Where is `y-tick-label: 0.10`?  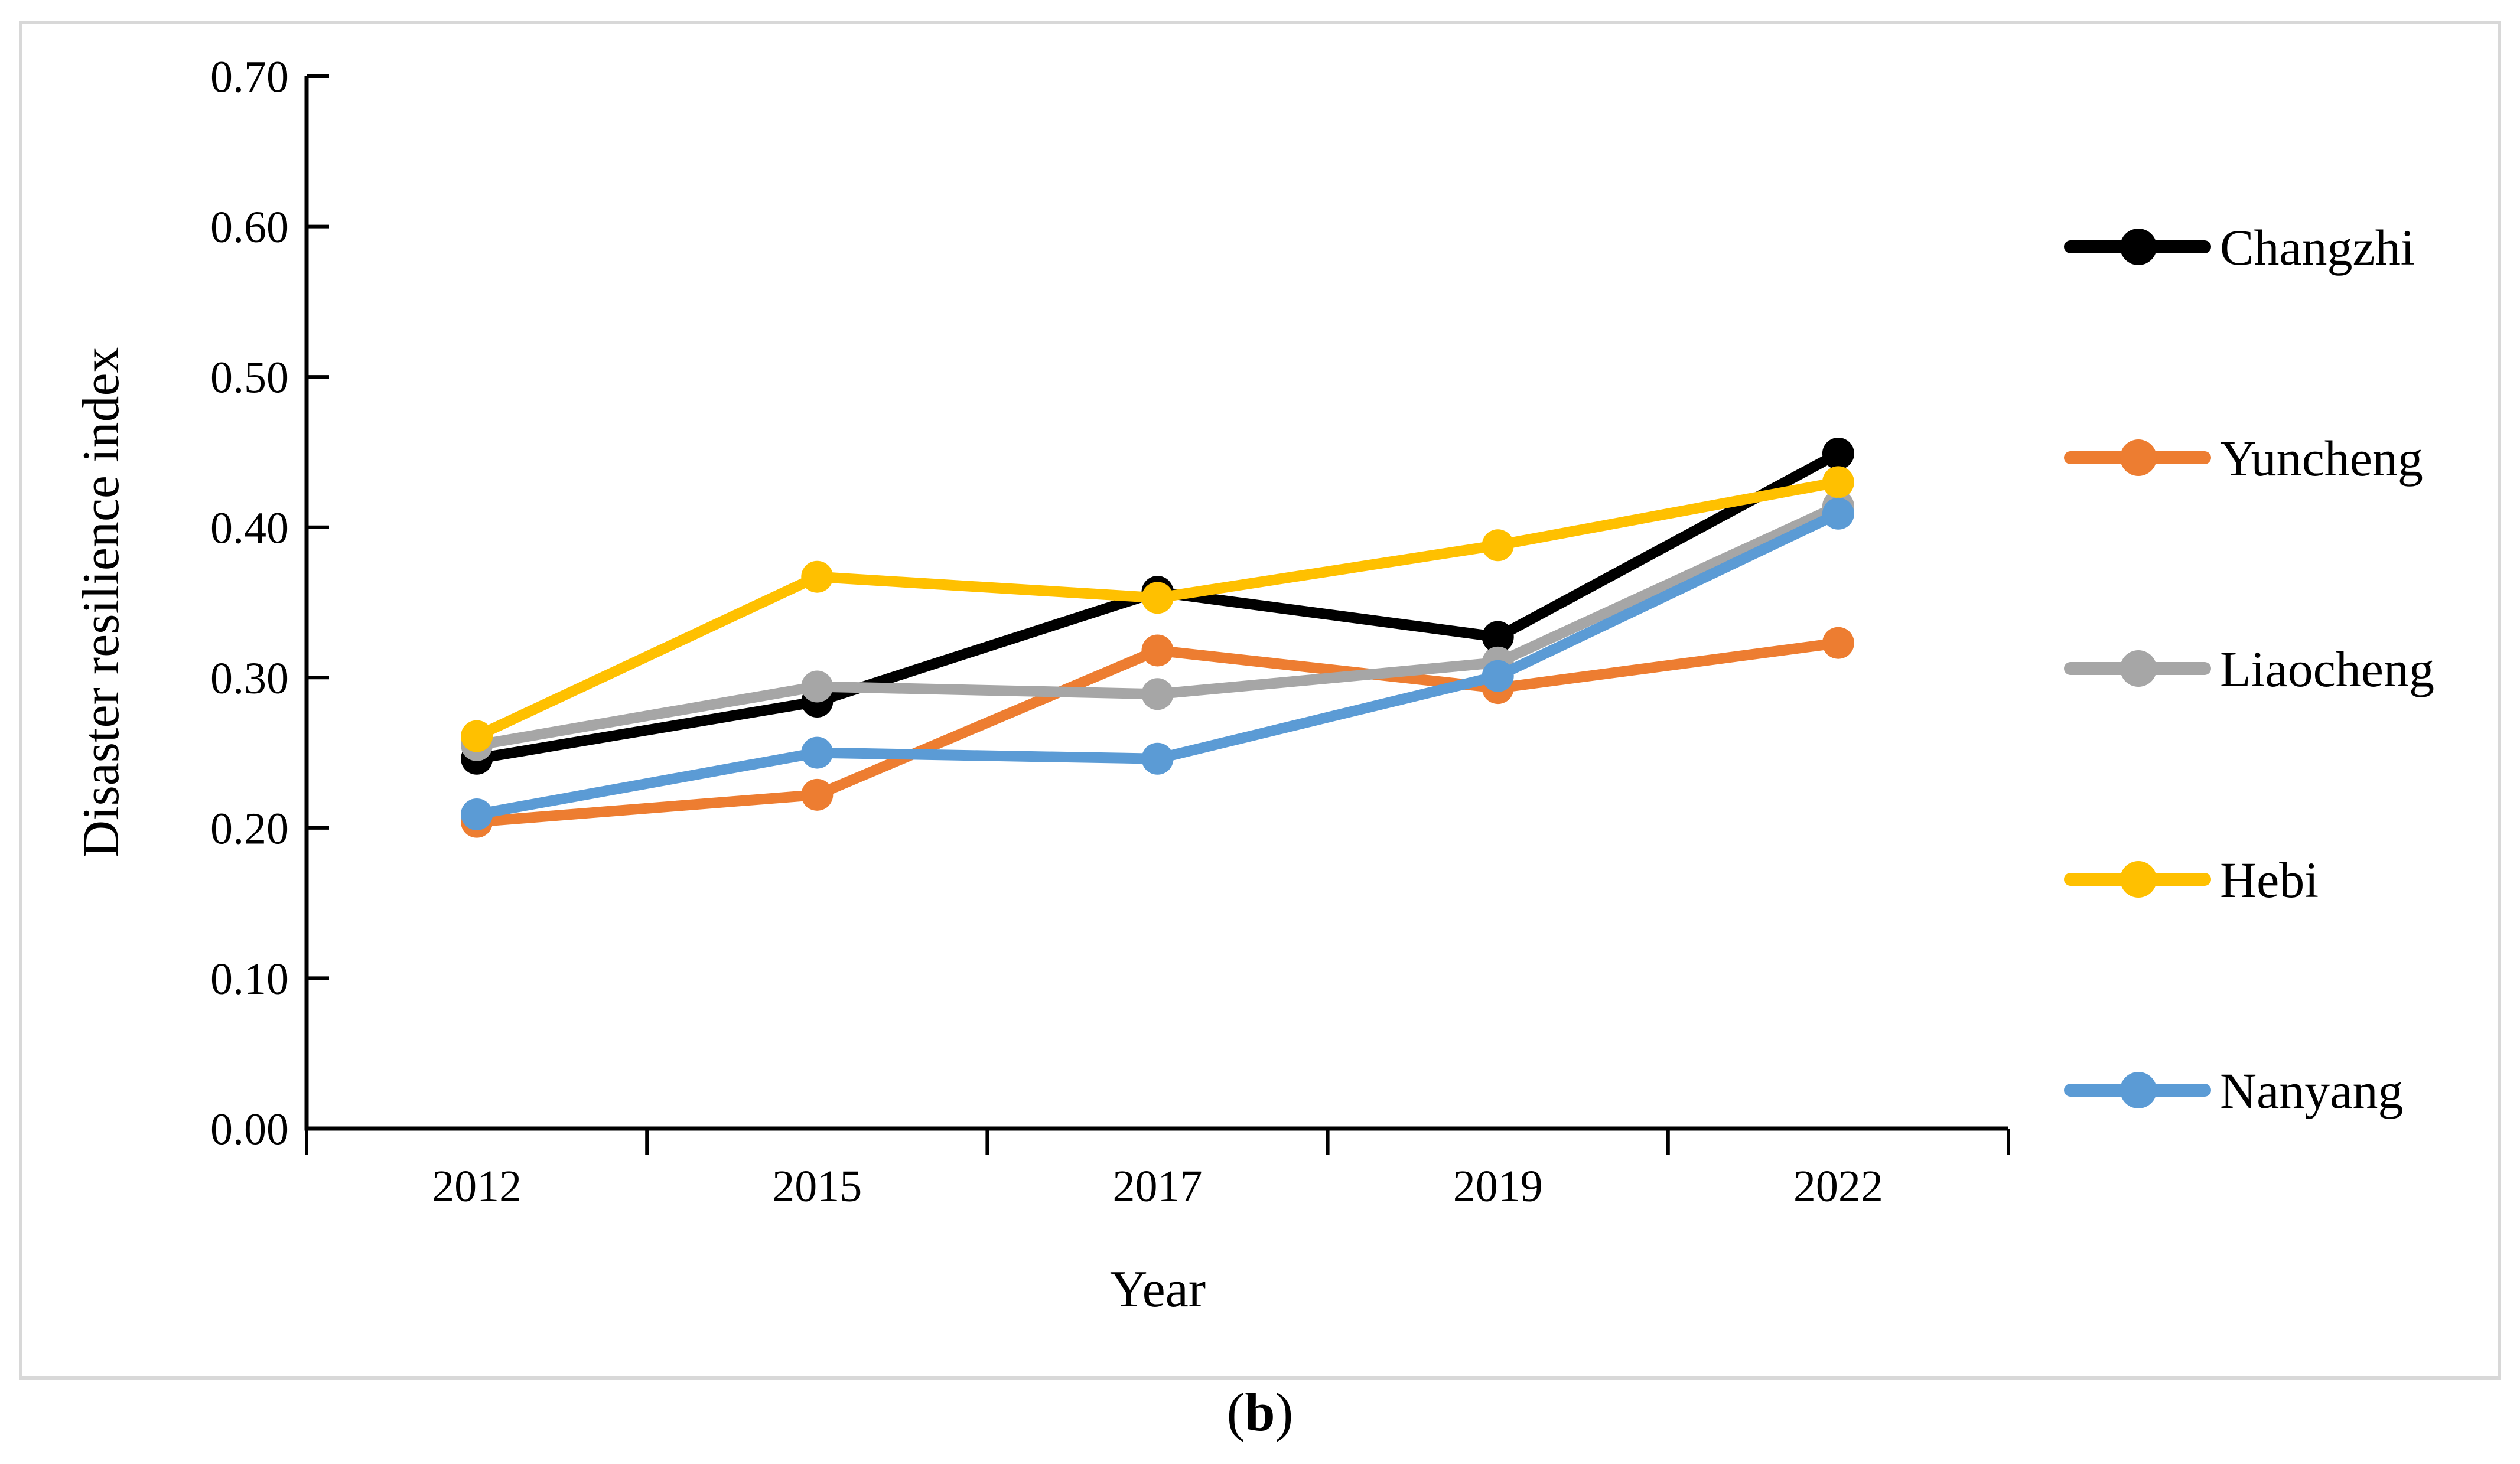
y-tick-label: 0.10 is located at coordinates (249, 979).